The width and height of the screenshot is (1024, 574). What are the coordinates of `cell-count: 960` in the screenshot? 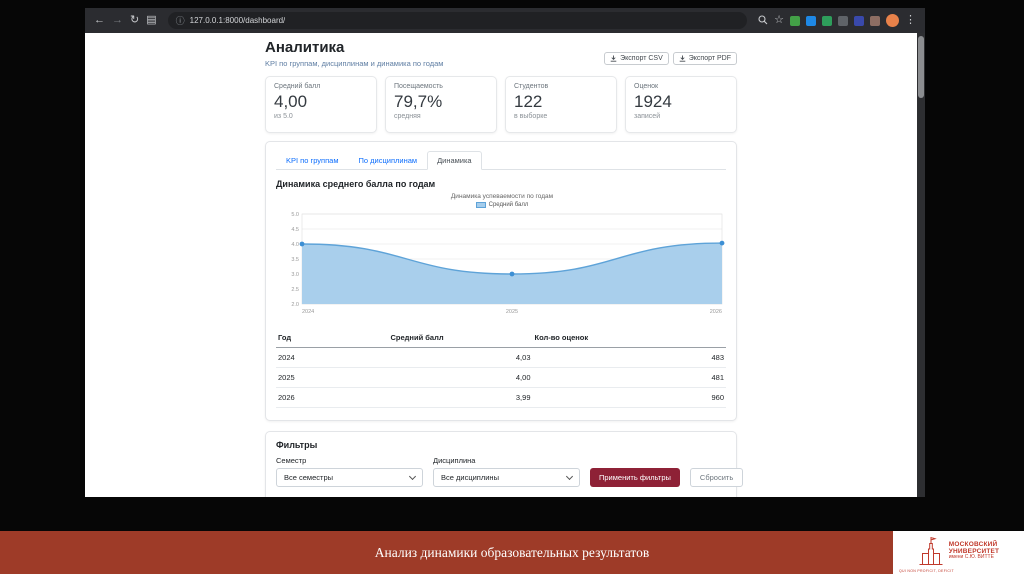 It's located at (629, 397).